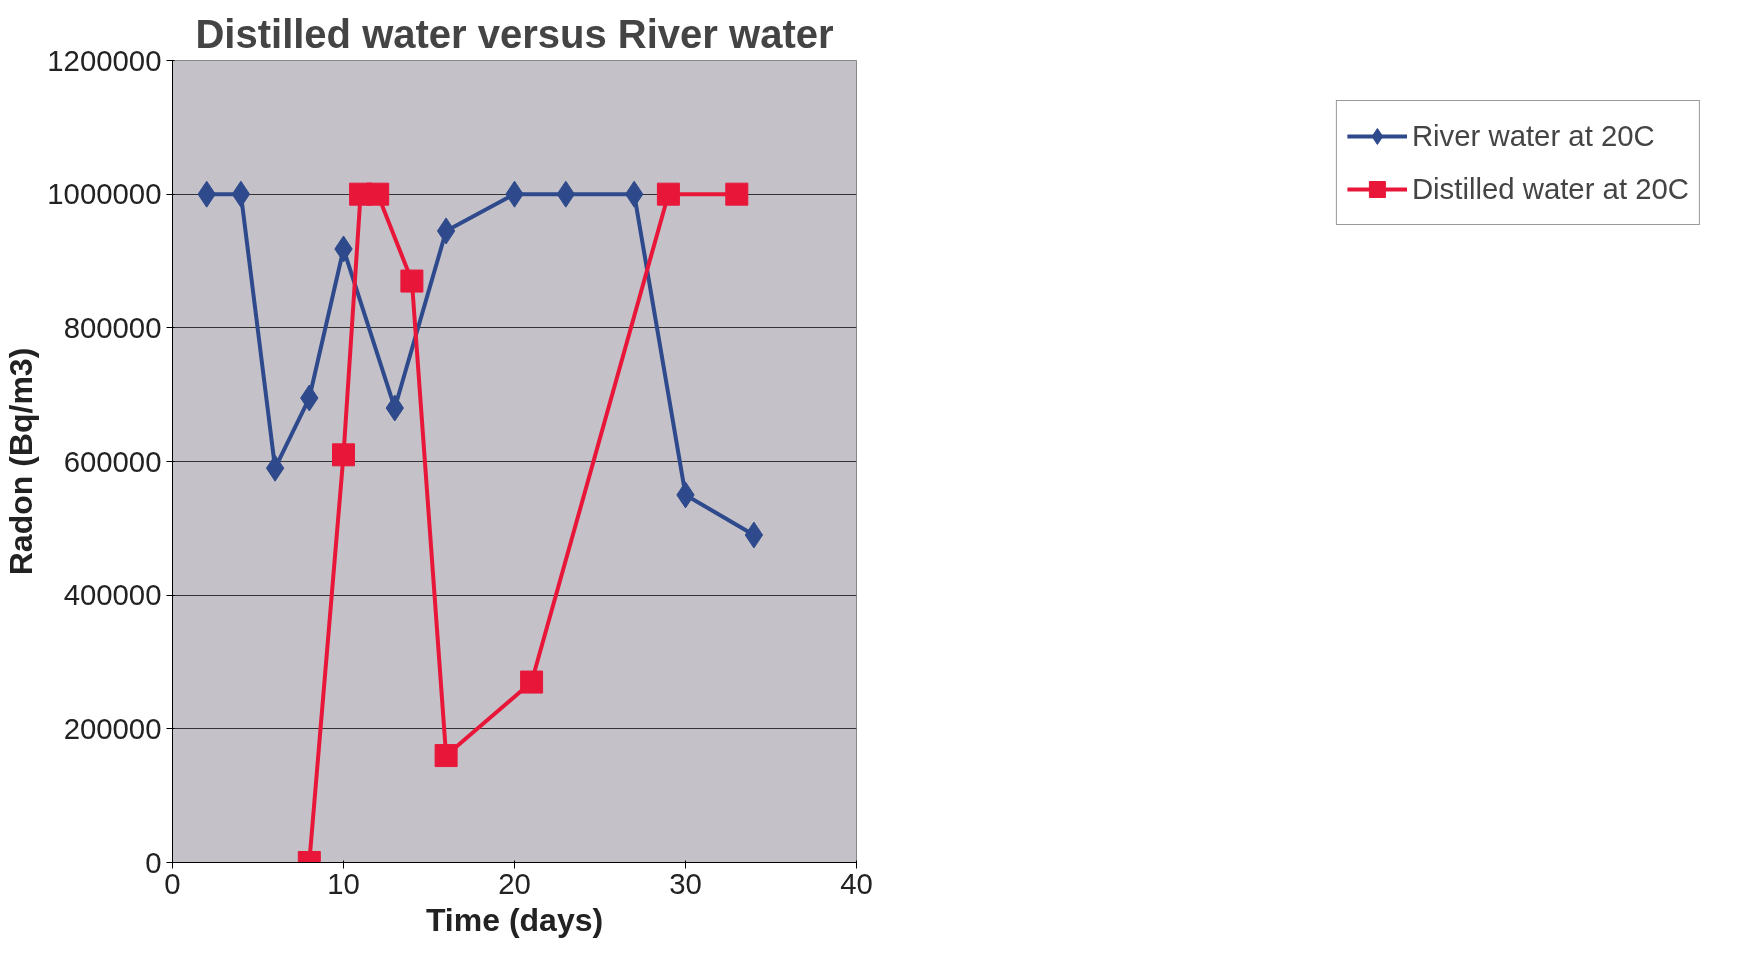  Describe the element at coordinates (112, 461) in the screenshot. I see `y-tick-label: 600000` at that location.